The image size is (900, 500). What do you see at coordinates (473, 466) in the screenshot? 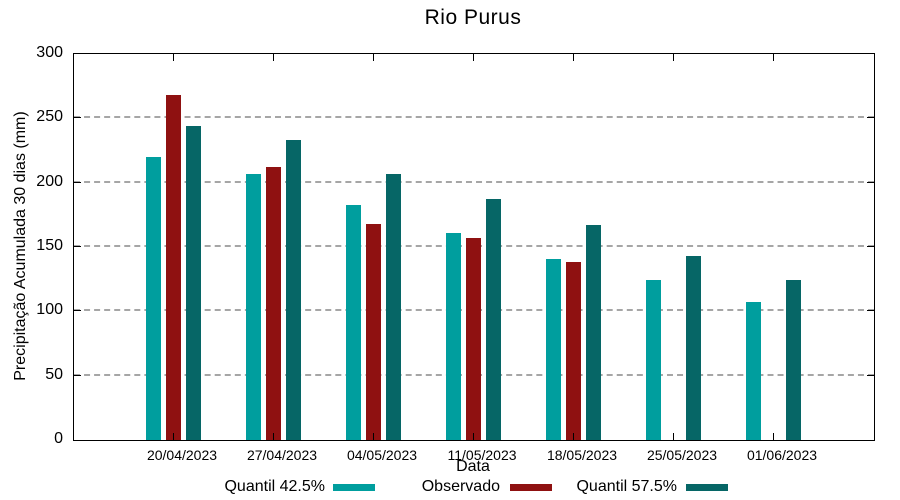
I see `x-axis-title: Data` at bounding box center [473, 466].